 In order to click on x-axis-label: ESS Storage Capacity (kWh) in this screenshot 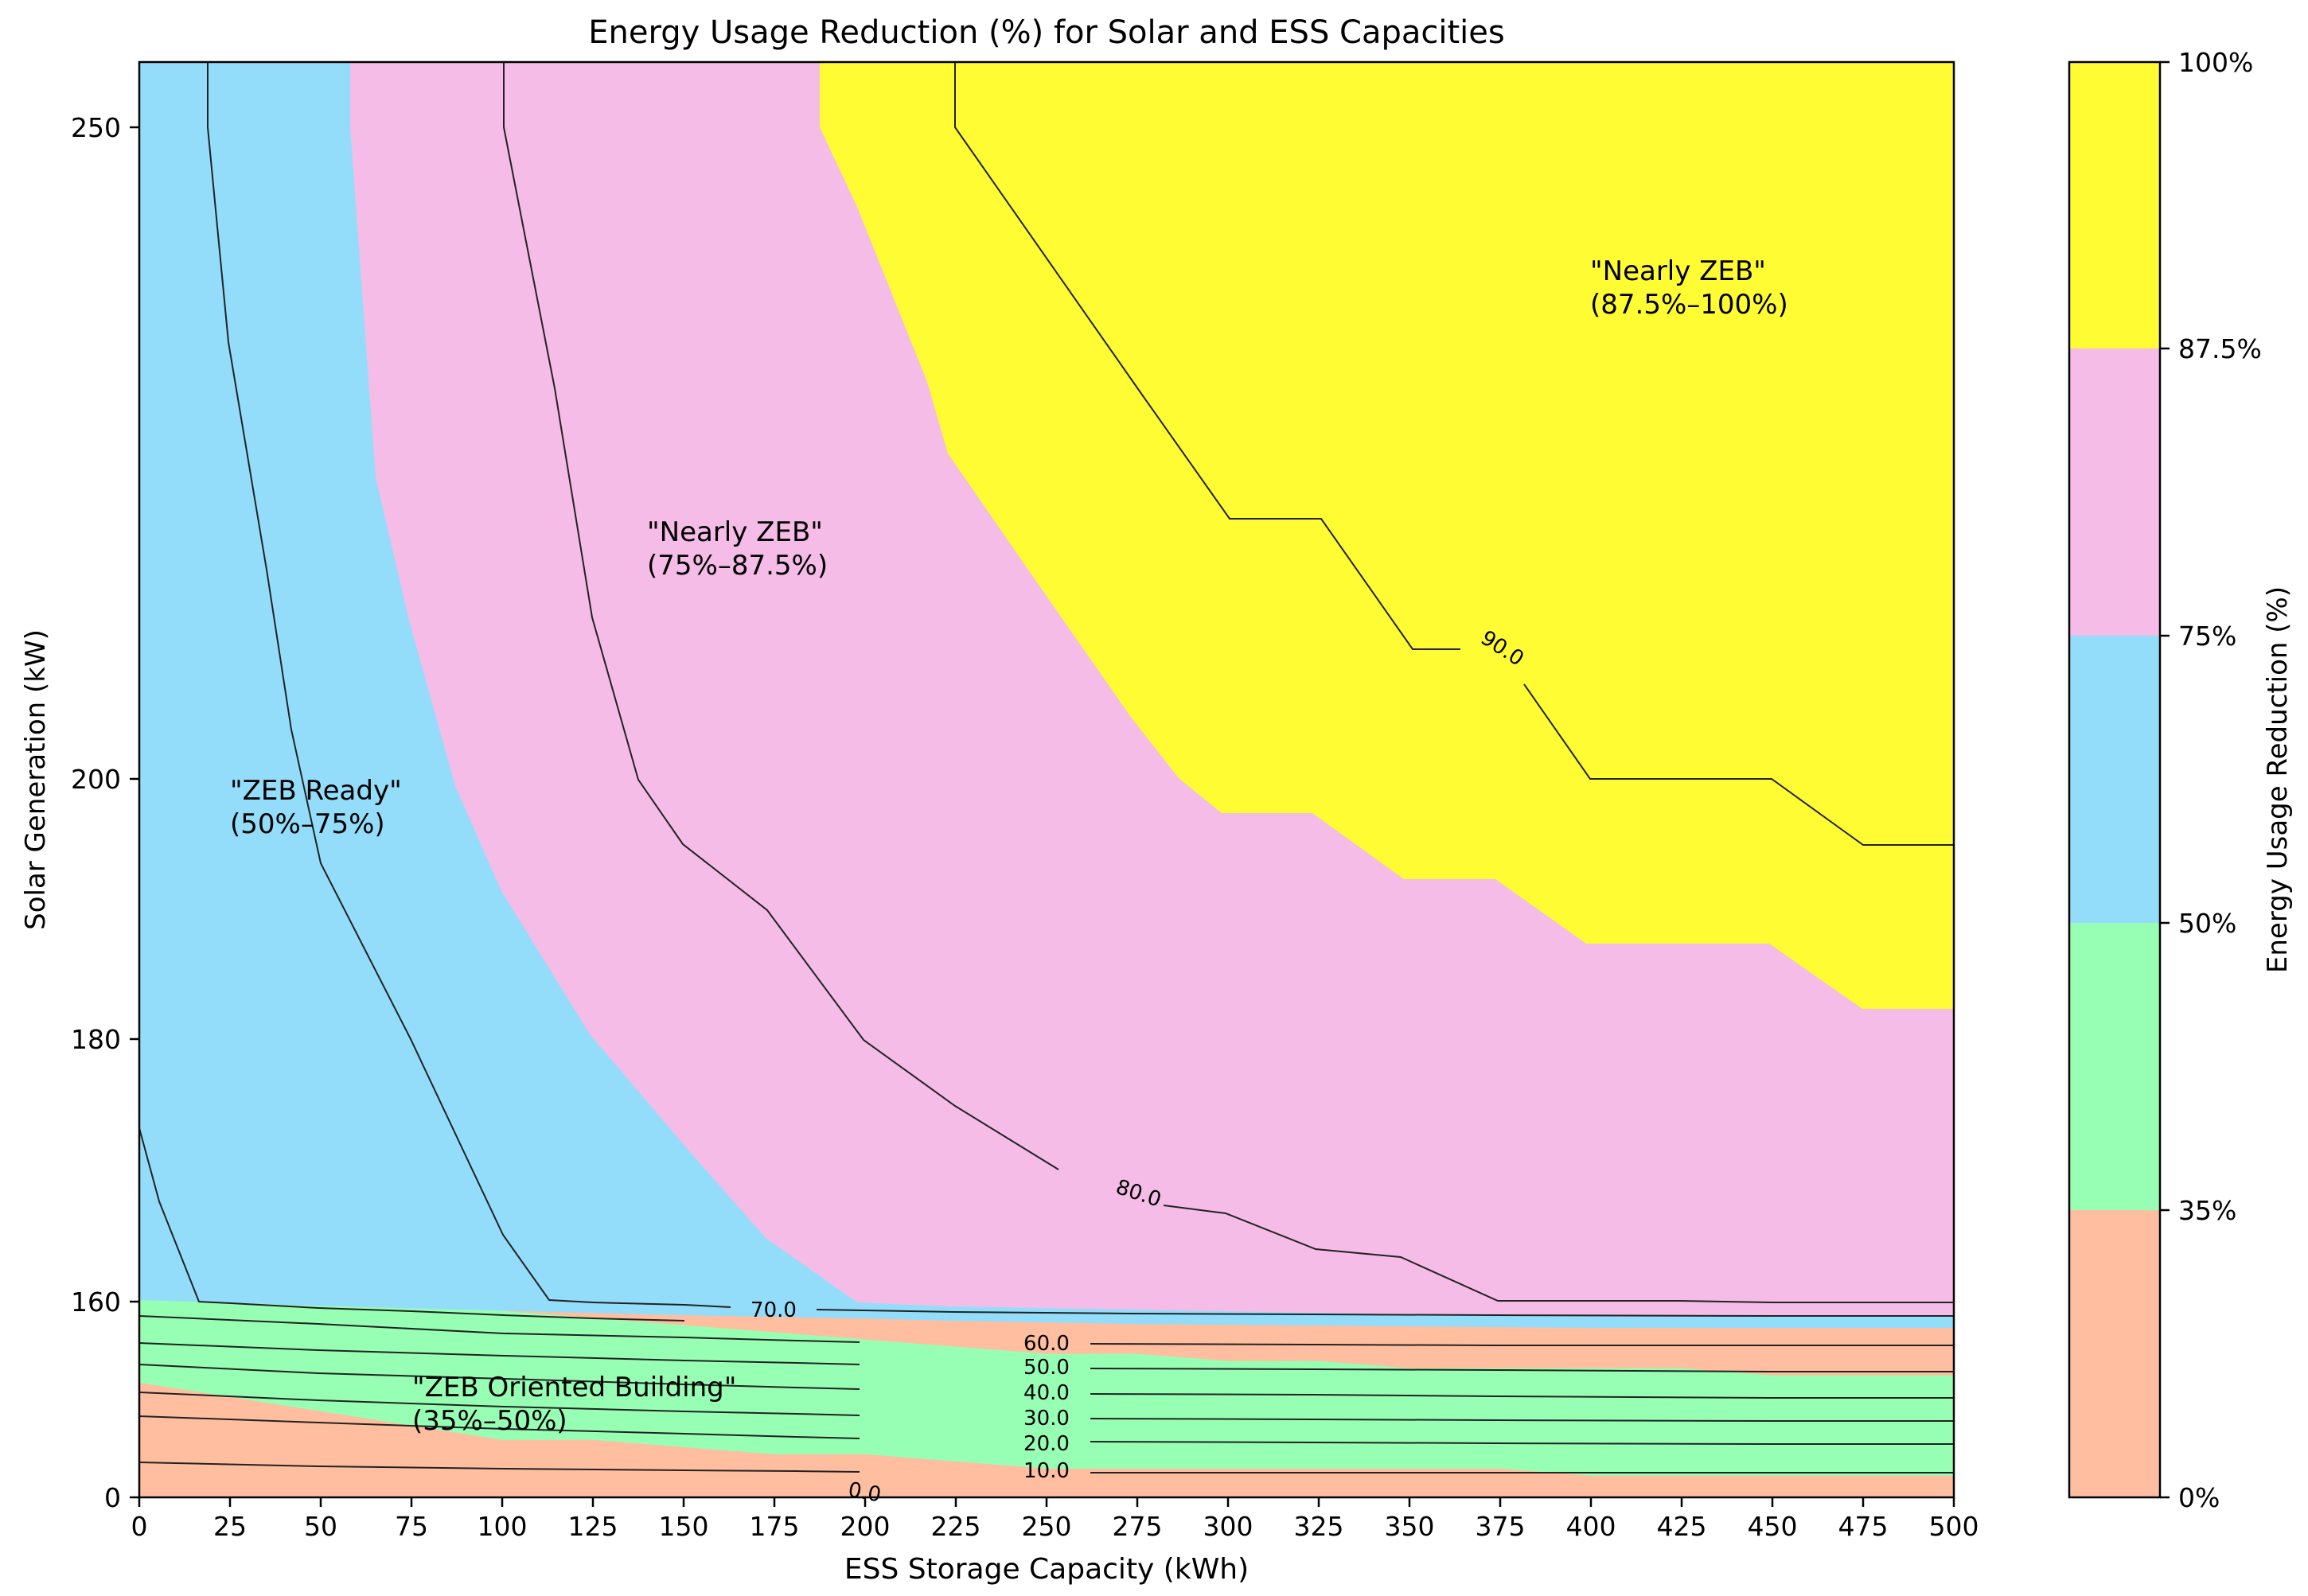, I will do `click(1046, 1570)`.